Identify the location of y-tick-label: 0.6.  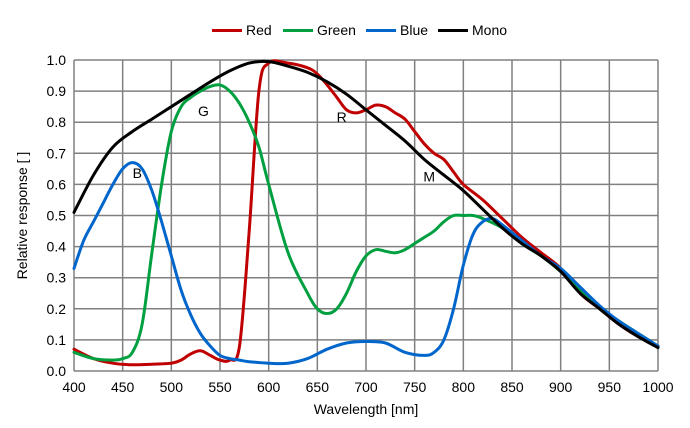
(57, 184).